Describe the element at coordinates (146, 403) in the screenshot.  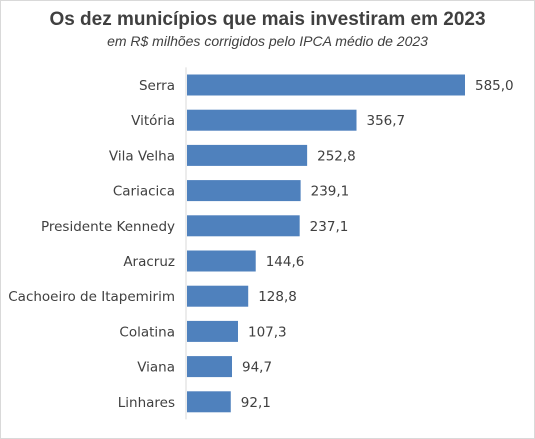
I see `category-label: Linhares` at that location.